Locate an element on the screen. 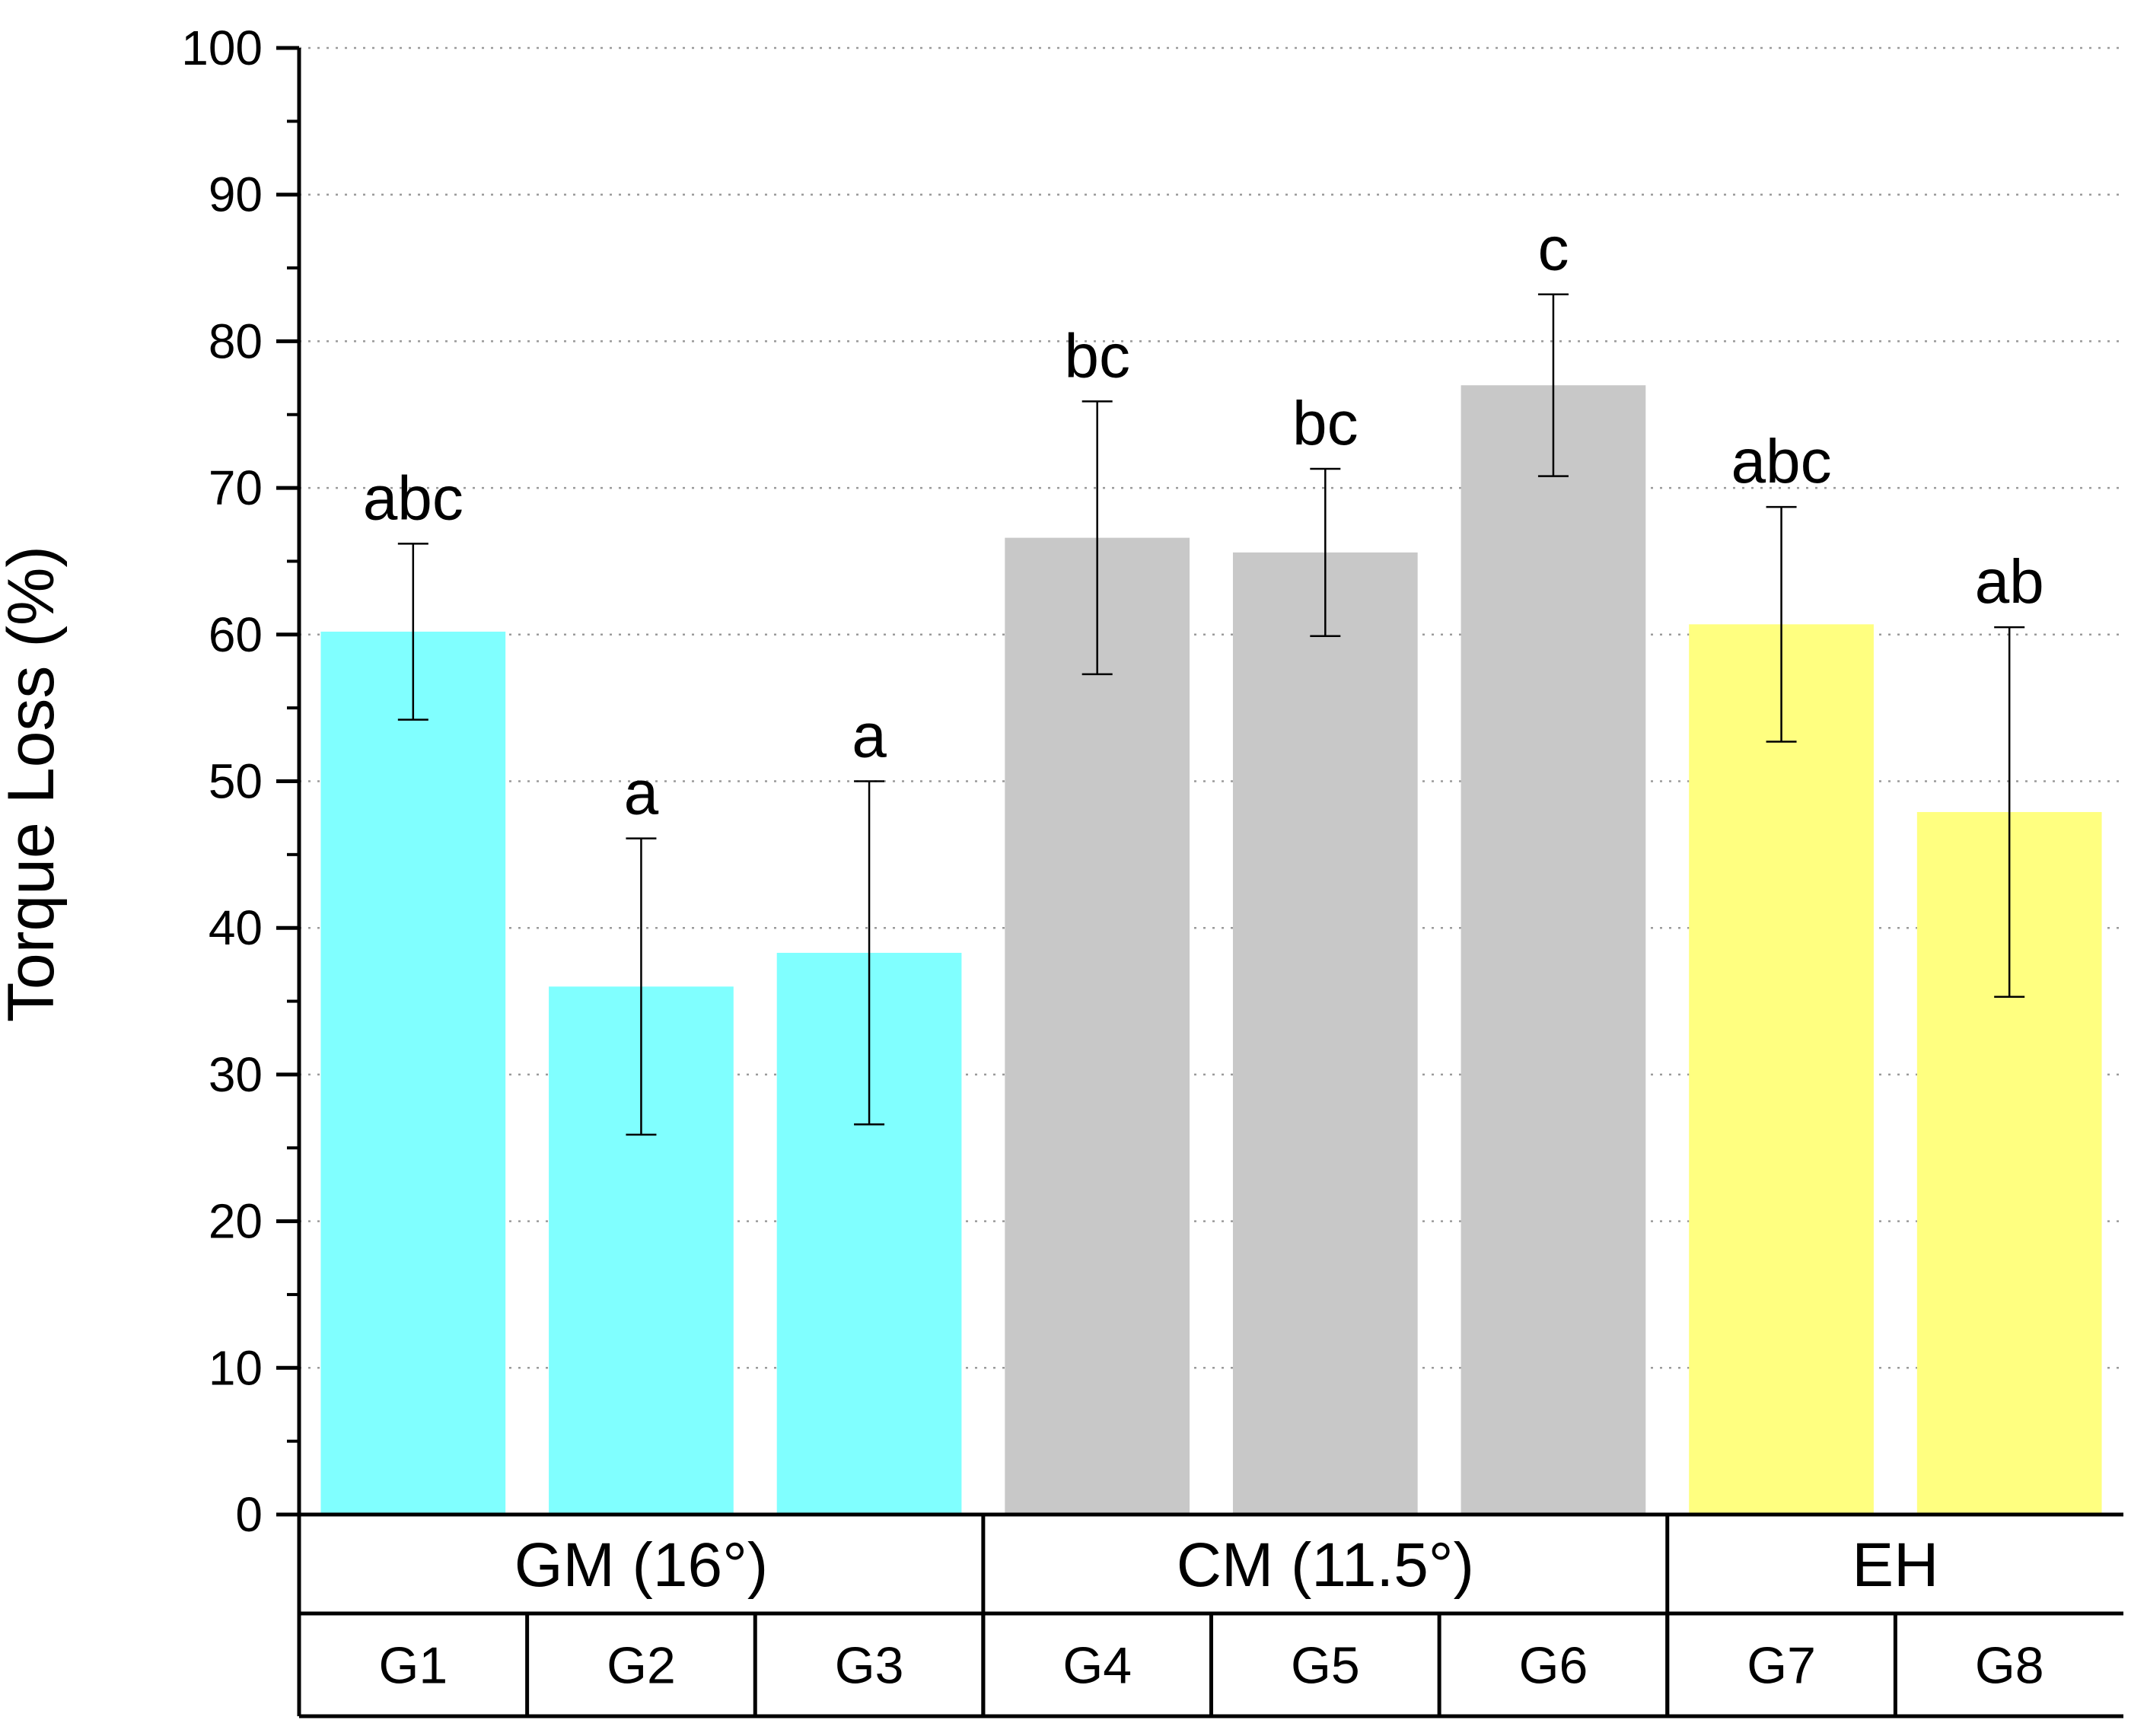 The width and height of the screenshot is (2147, 1736). error-bar-G8 is located at coordinates (2009, 812).